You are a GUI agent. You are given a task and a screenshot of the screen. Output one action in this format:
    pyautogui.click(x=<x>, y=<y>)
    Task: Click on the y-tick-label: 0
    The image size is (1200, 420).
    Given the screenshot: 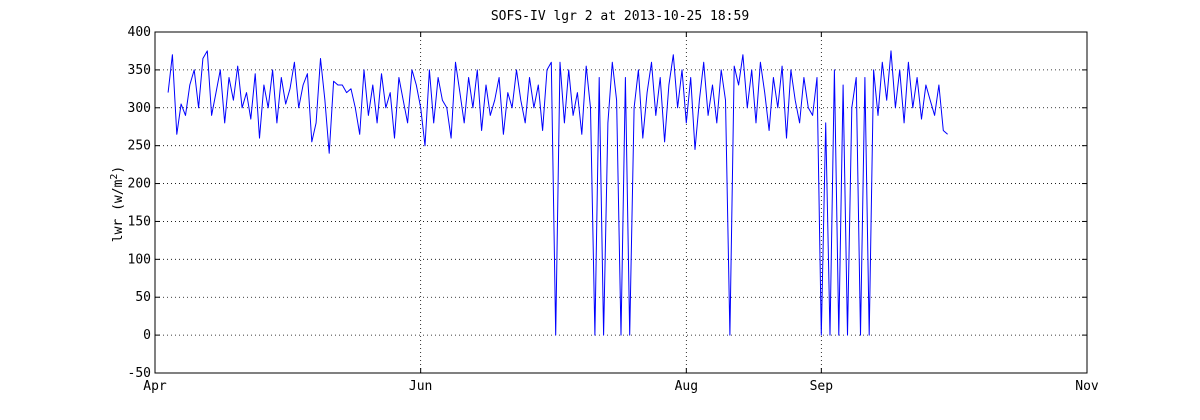 What is the action you would take?
    pyautogui.click(x=147, y=335)
    